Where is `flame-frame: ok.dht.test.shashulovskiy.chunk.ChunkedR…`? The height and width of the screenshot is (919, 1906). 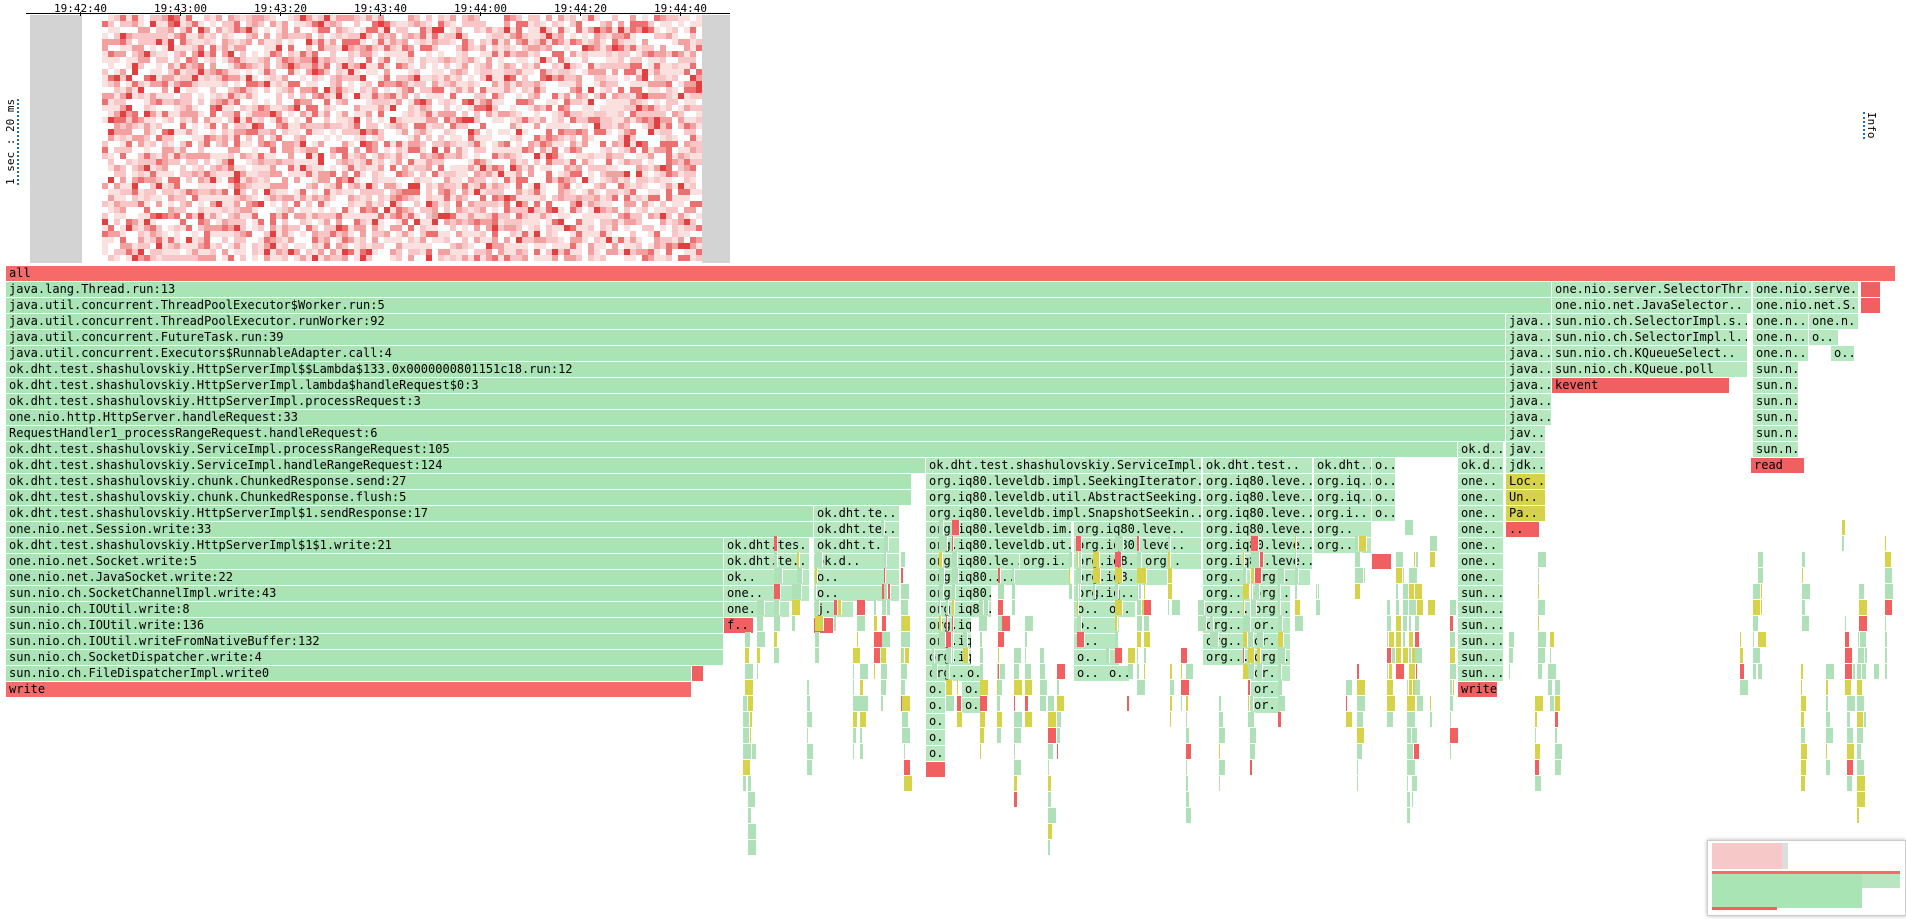 flame-frame: ok.dht.test.shashulovskiy.chunk.ChunkedR… is located at coordinates (459, 497).